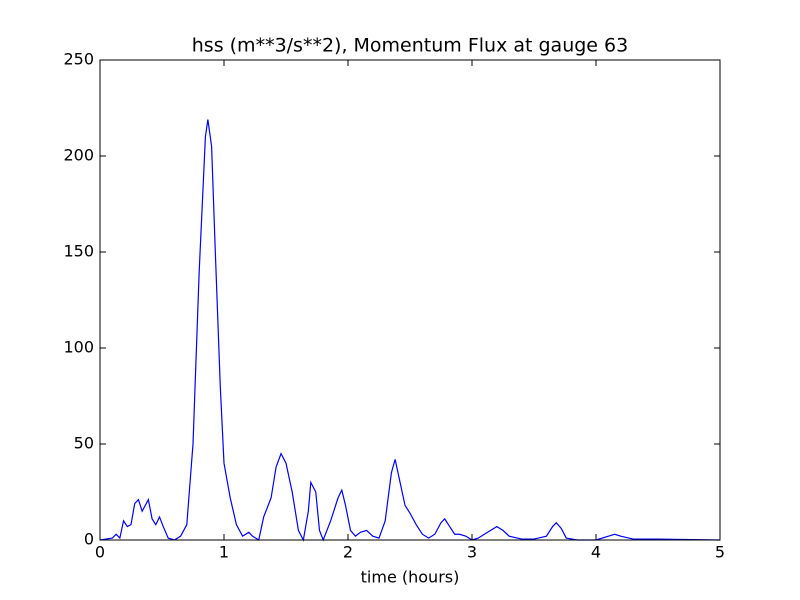 The width and height of the screenshot is (800, 600). Describe the element at coordinates (78, 59) in the screenshot. I see `y-tick-label: 250` at that location.